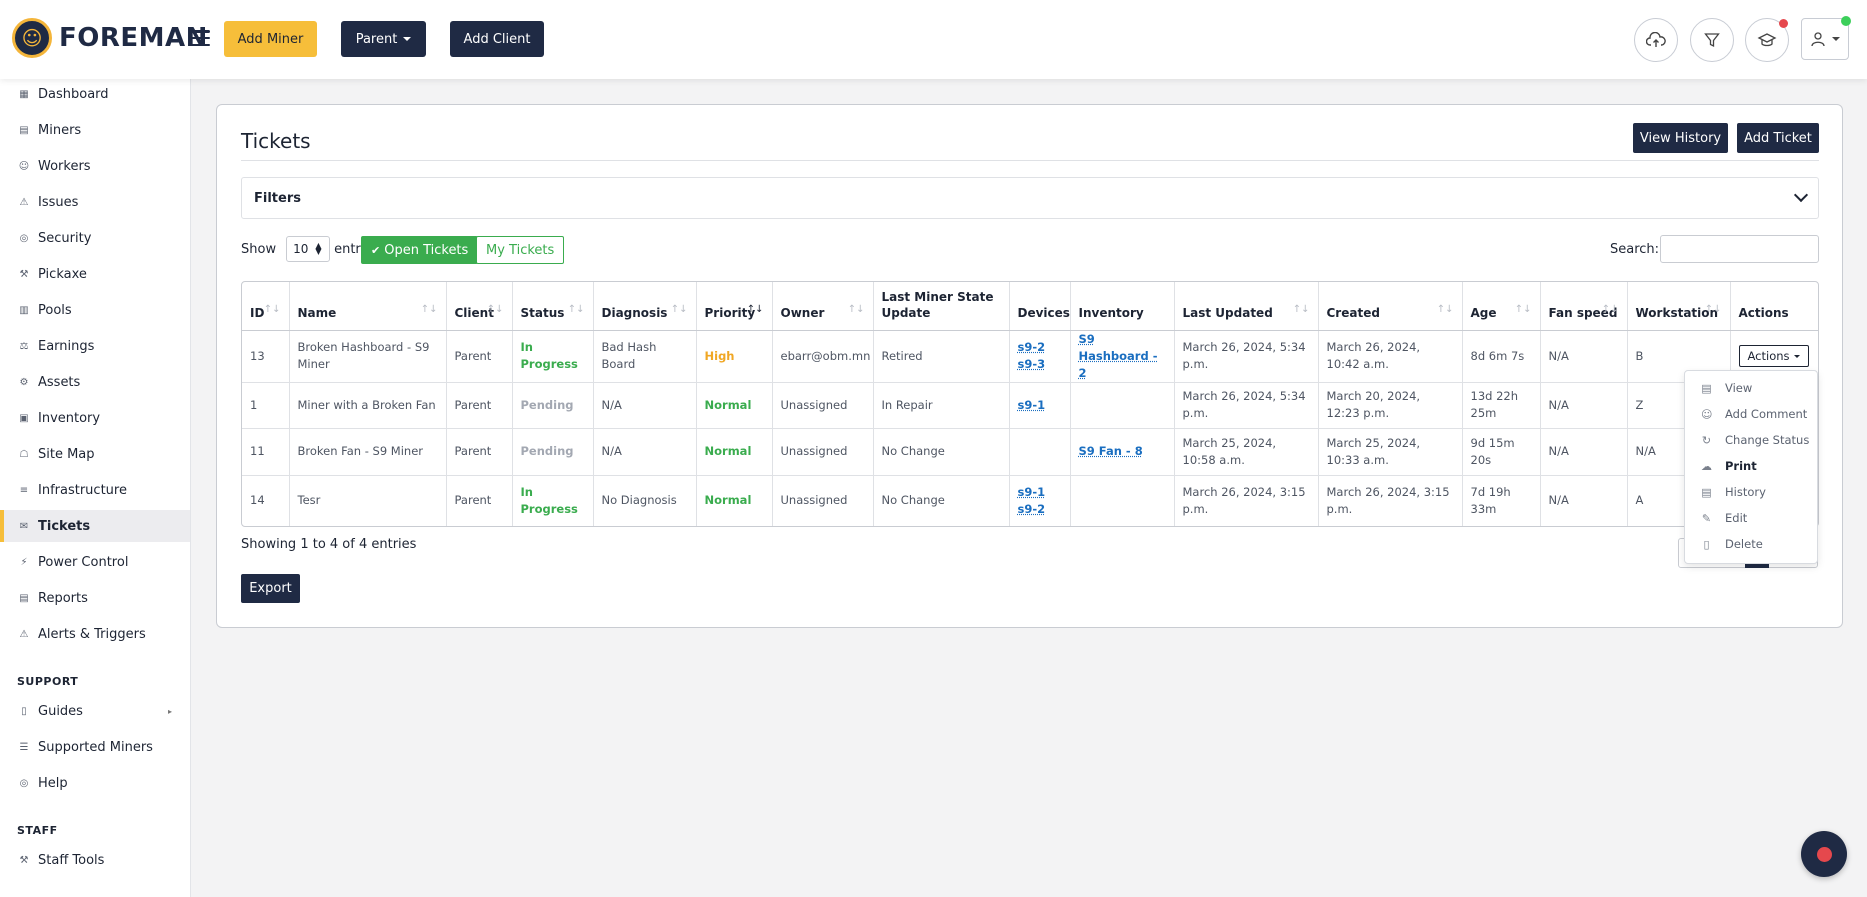  I want to click on cell-diagnosis: N/A, so click(645, 452).